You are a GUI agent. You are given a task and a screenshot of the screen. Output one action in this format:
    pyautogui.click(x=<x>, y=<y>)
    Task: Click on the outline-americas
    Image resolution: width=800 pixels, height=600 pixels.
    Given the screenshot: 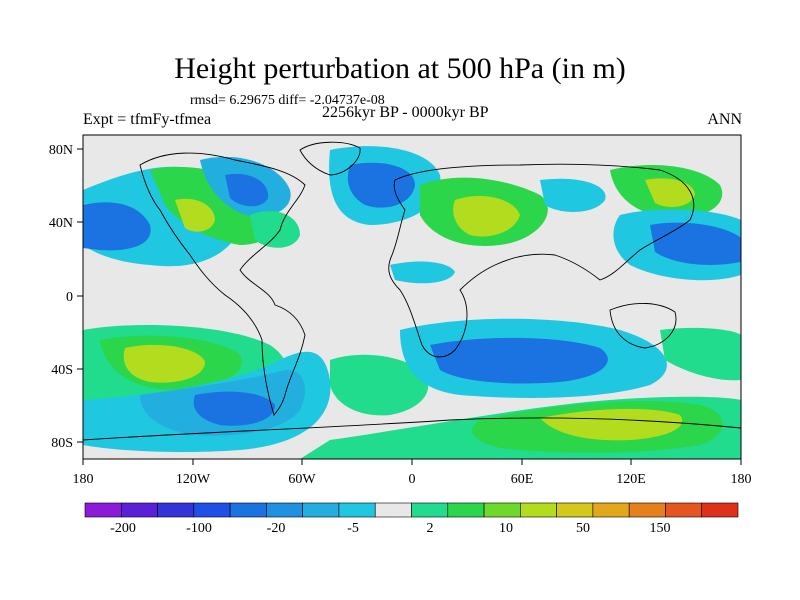 What is the action you would take?
    pyautogui.click(x=222, y=284)
    